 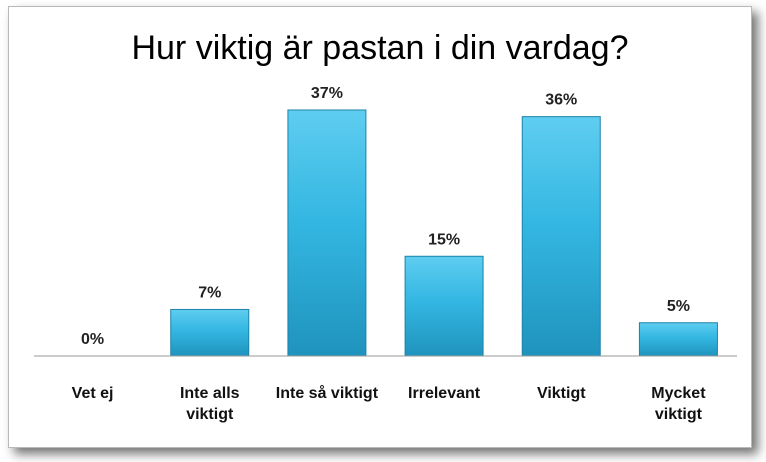 I want to click on category-label-5: Mycket viktigt, so click(x=678, y=404).